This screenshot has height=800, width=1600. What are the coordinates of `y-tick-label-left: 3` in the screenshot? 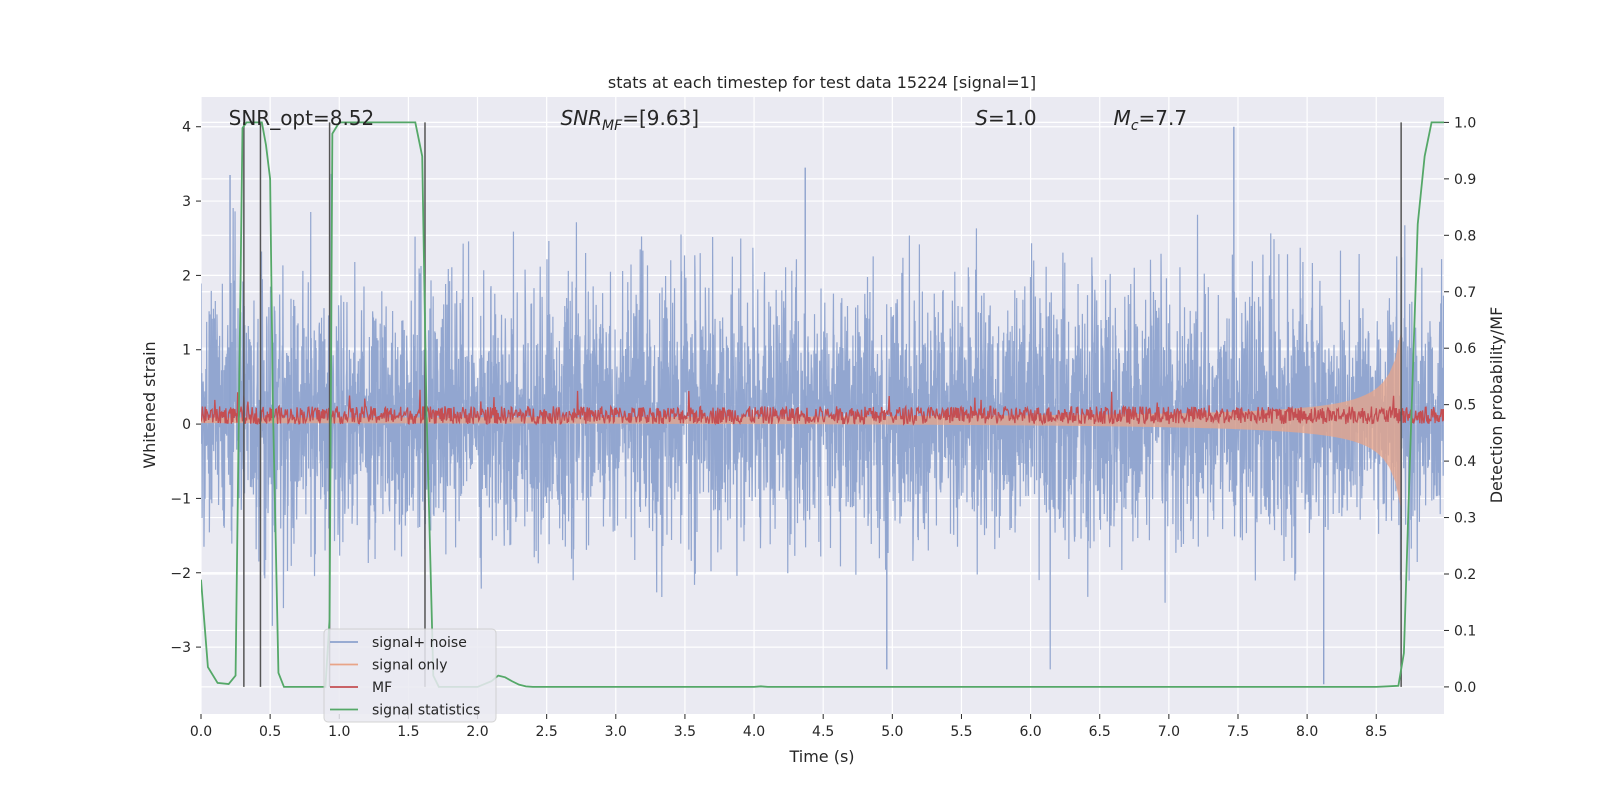 It's located at (186, 202).